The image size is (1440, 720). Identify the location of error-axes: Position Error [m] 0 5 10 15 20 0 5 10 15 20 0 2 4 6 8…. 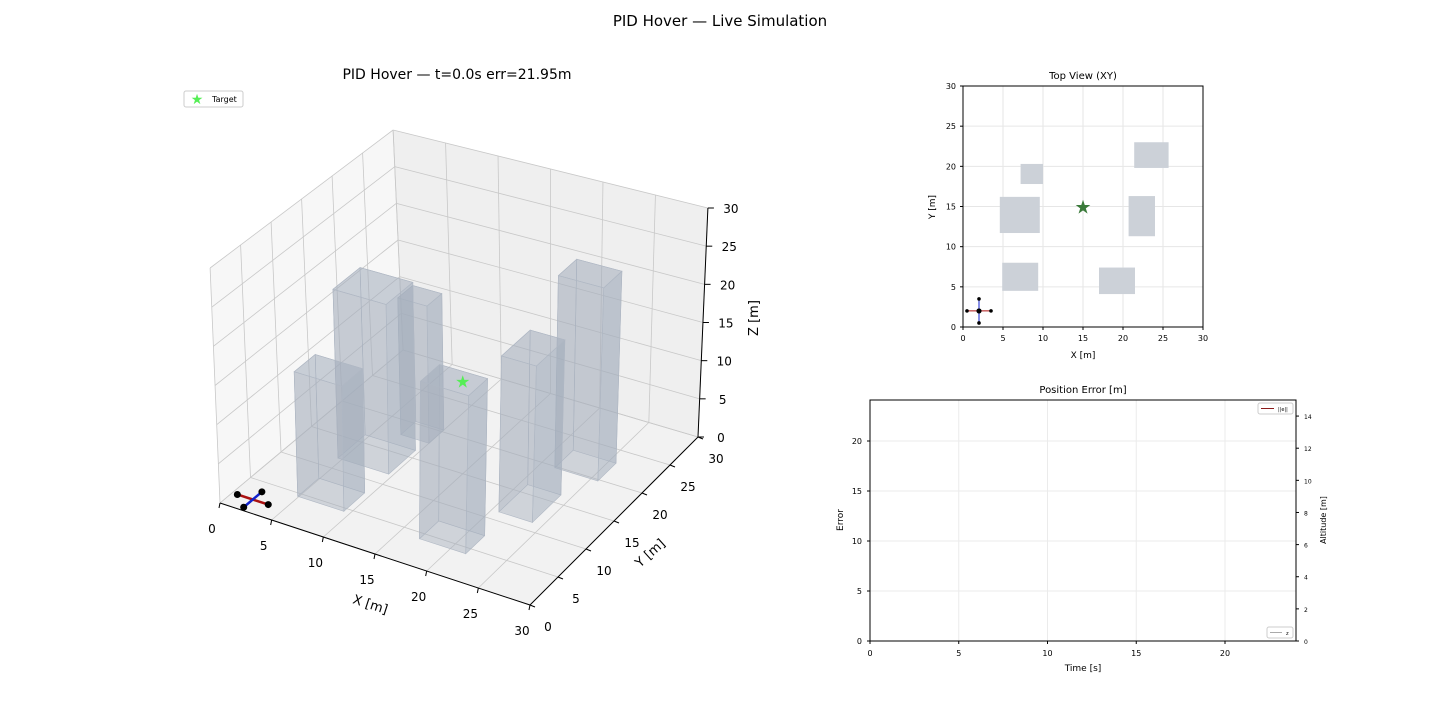
(1082, 529).